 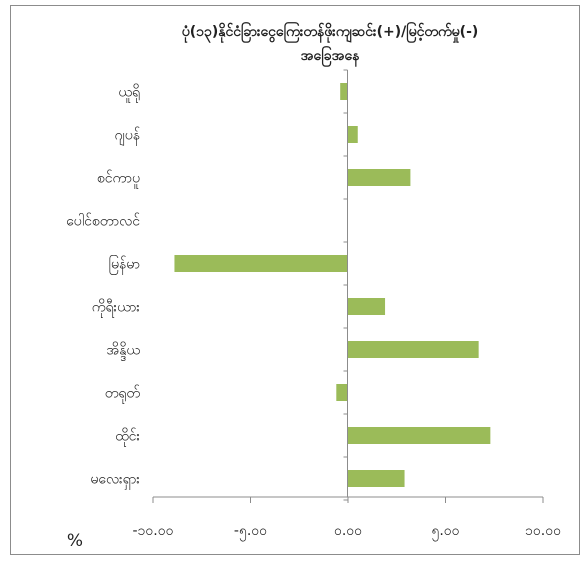 What do you see at coordinates (330, 56) in the screenshot?
I see `chart-title-line-2: အခြေအနေ` at bounding box center [330, 56].